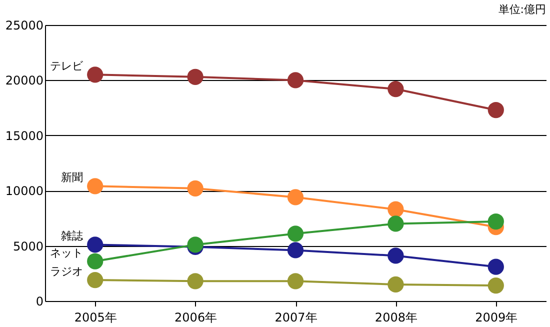 The image size is (550, 327). Describe the element at coordinates (72, 177) in the screenshot. I see `series-label: 新聞` at that location.